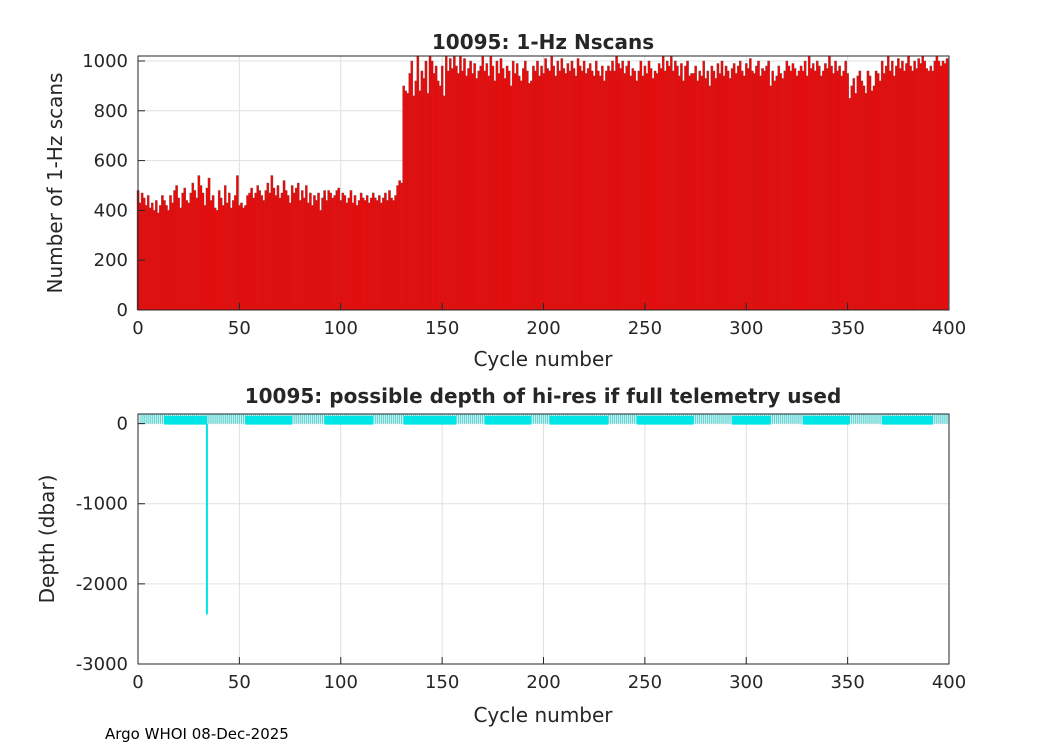 This screenshot has width=1050, height=750. What do you see at coordinates (549, 675) in the screenshot?
I see `x-ticks-bottom: 0 50 100 150 200 250 300 350 400` at bounding box center [549, 675].